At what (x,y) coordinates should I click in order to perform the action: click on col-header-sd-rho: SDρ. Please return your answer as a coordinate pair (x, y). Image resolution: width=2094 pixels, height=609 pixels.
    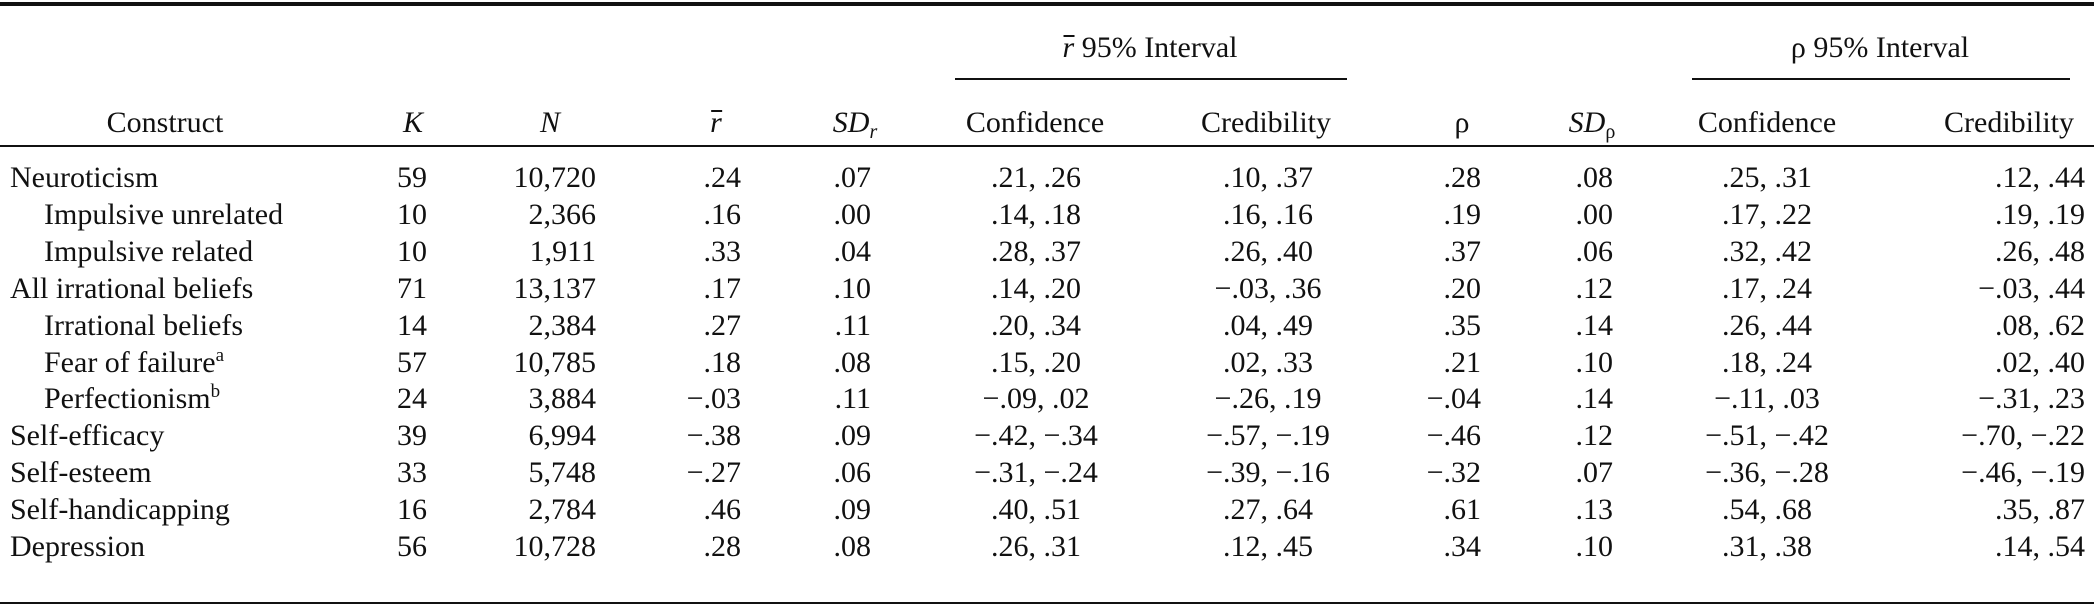
    Looking at the image, I should click on (1592, 124).